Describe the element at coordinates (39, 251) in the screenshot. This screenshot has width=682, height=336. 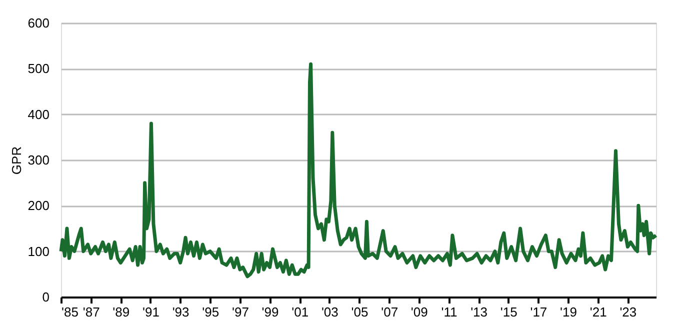
I see `y-tick-label: 100` at that location.